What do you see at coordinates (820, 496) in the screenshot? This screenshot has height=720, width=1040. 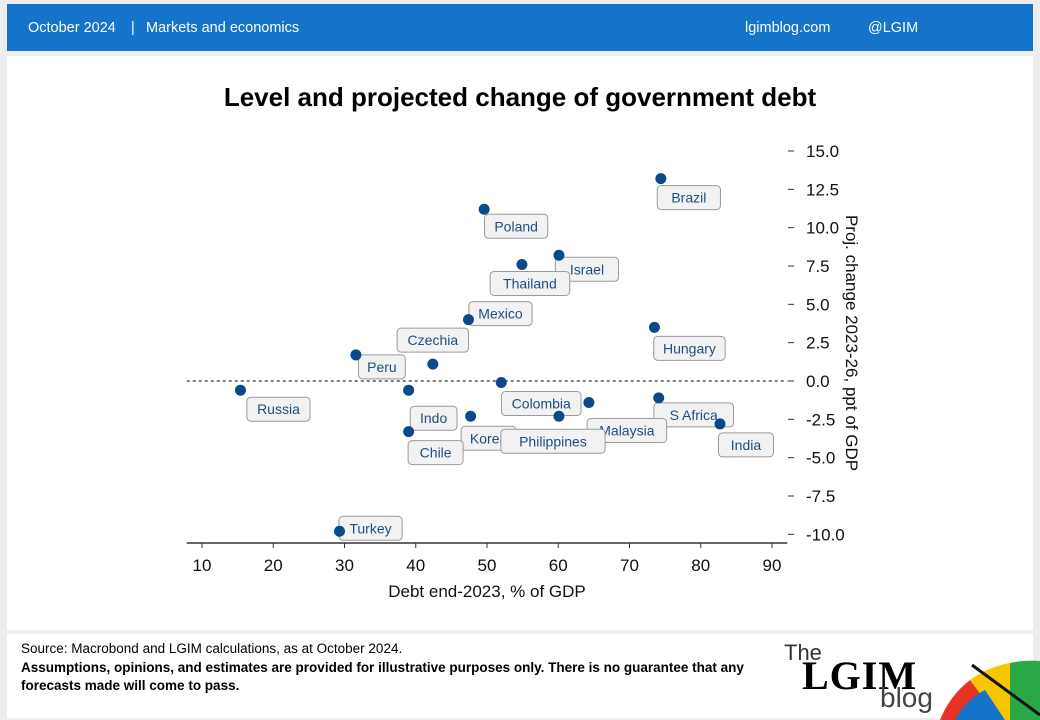 I see `y-tick-label: -7.5` at bounding box center [820, 496].